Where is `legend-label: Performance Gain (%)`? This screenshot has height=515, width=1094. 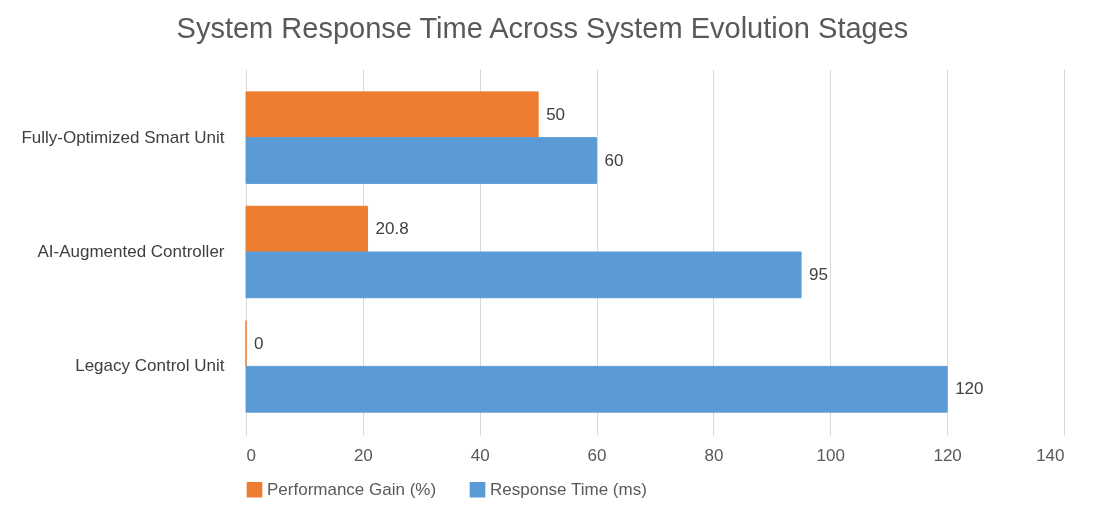 legend-label: Performance Gain (%) is located at coordinates (352, 489).